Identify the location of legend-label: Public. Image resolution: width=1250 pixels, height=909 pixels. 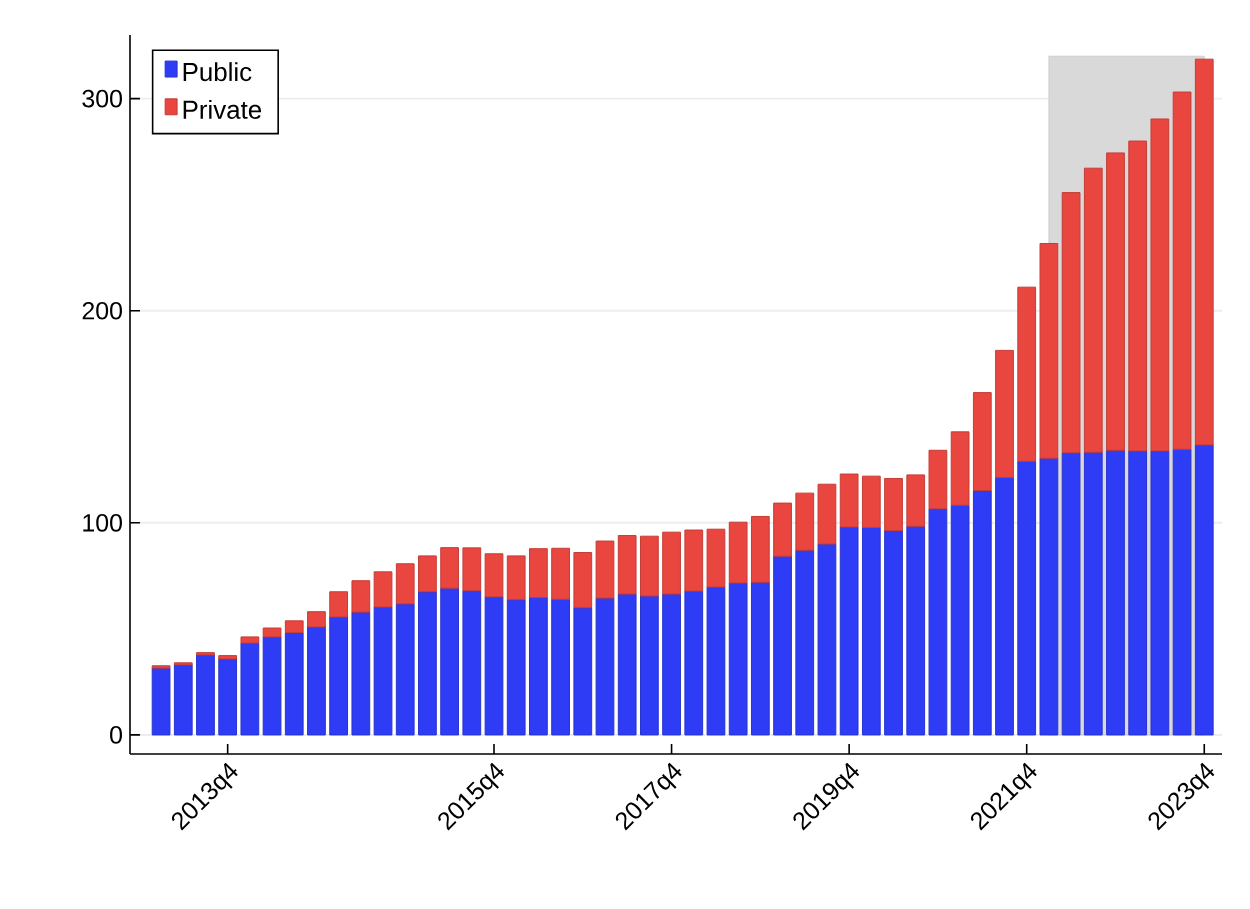
(217, 72).